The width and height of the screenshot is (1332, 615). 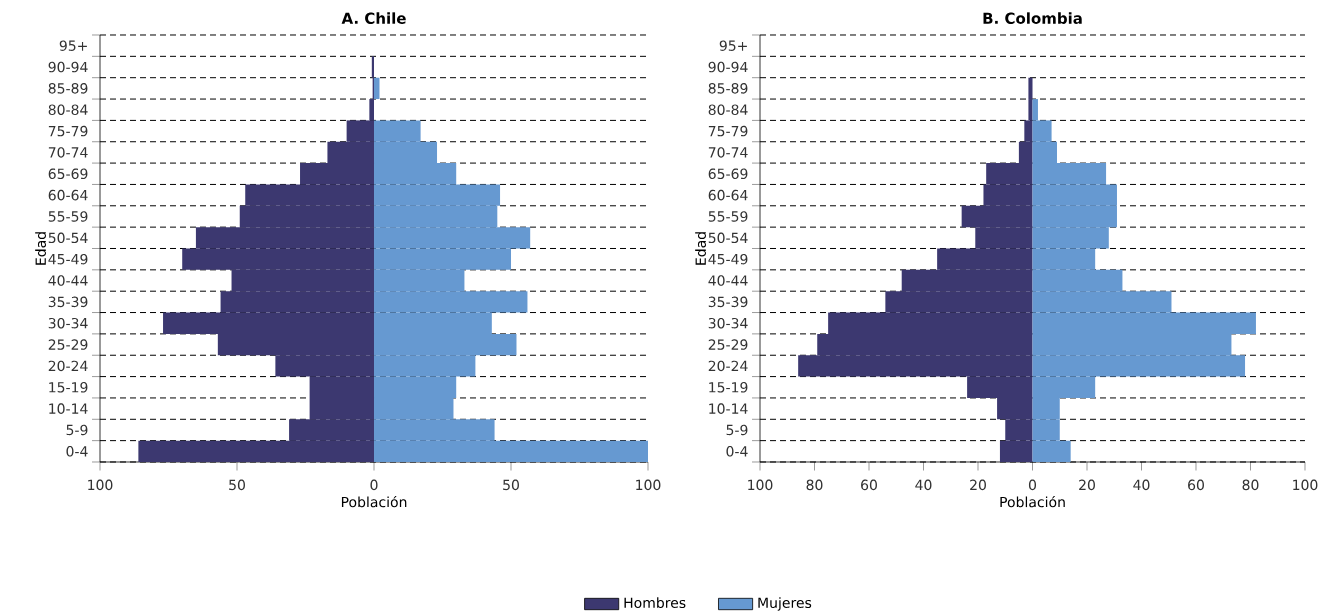 What do you see at coordinates (377, 88) in the screenshot?
I see `bar` at bounding box center [377, 88].